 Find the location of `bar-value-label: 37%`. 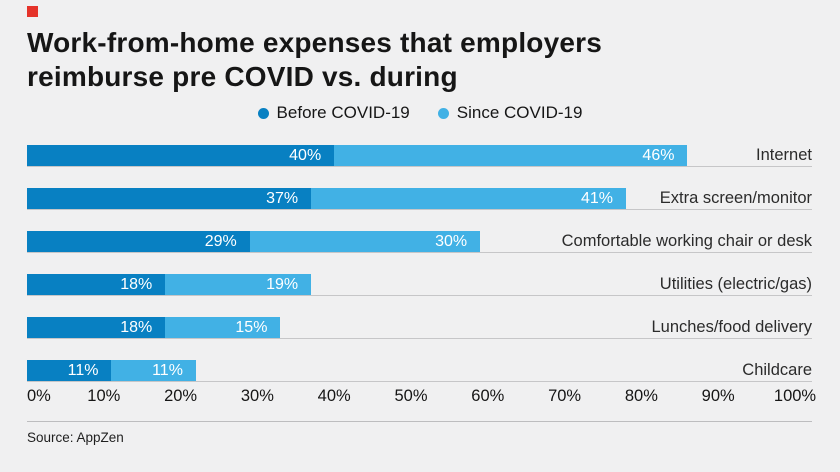

bar-value-label: 37% is located at coordinates (282, 198).